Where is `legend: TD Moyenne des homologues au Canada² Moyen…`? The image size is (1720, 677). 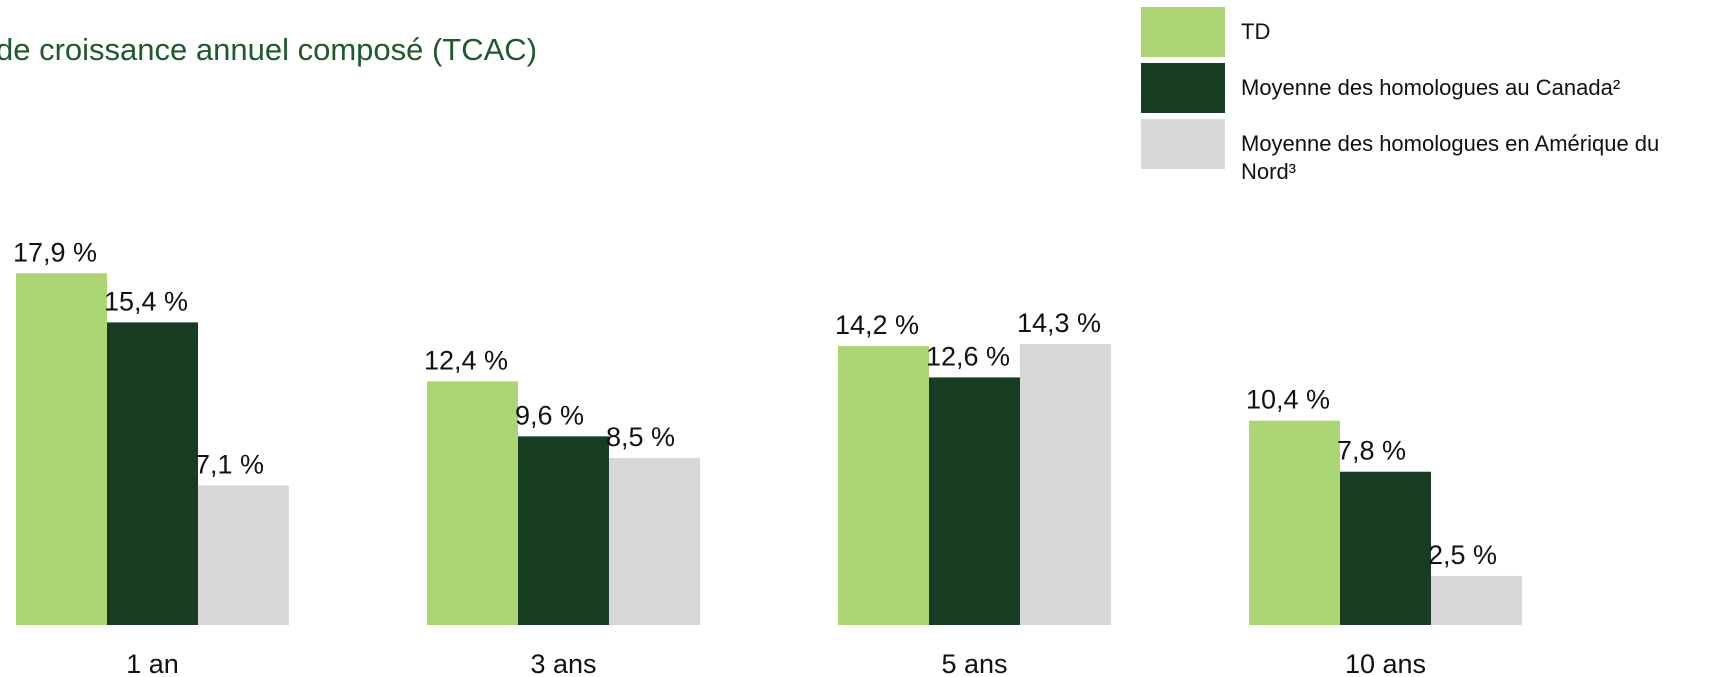 legend: TD Moyenne des homologues au Canada² Moyen… is located at coordinates (1430, 95).